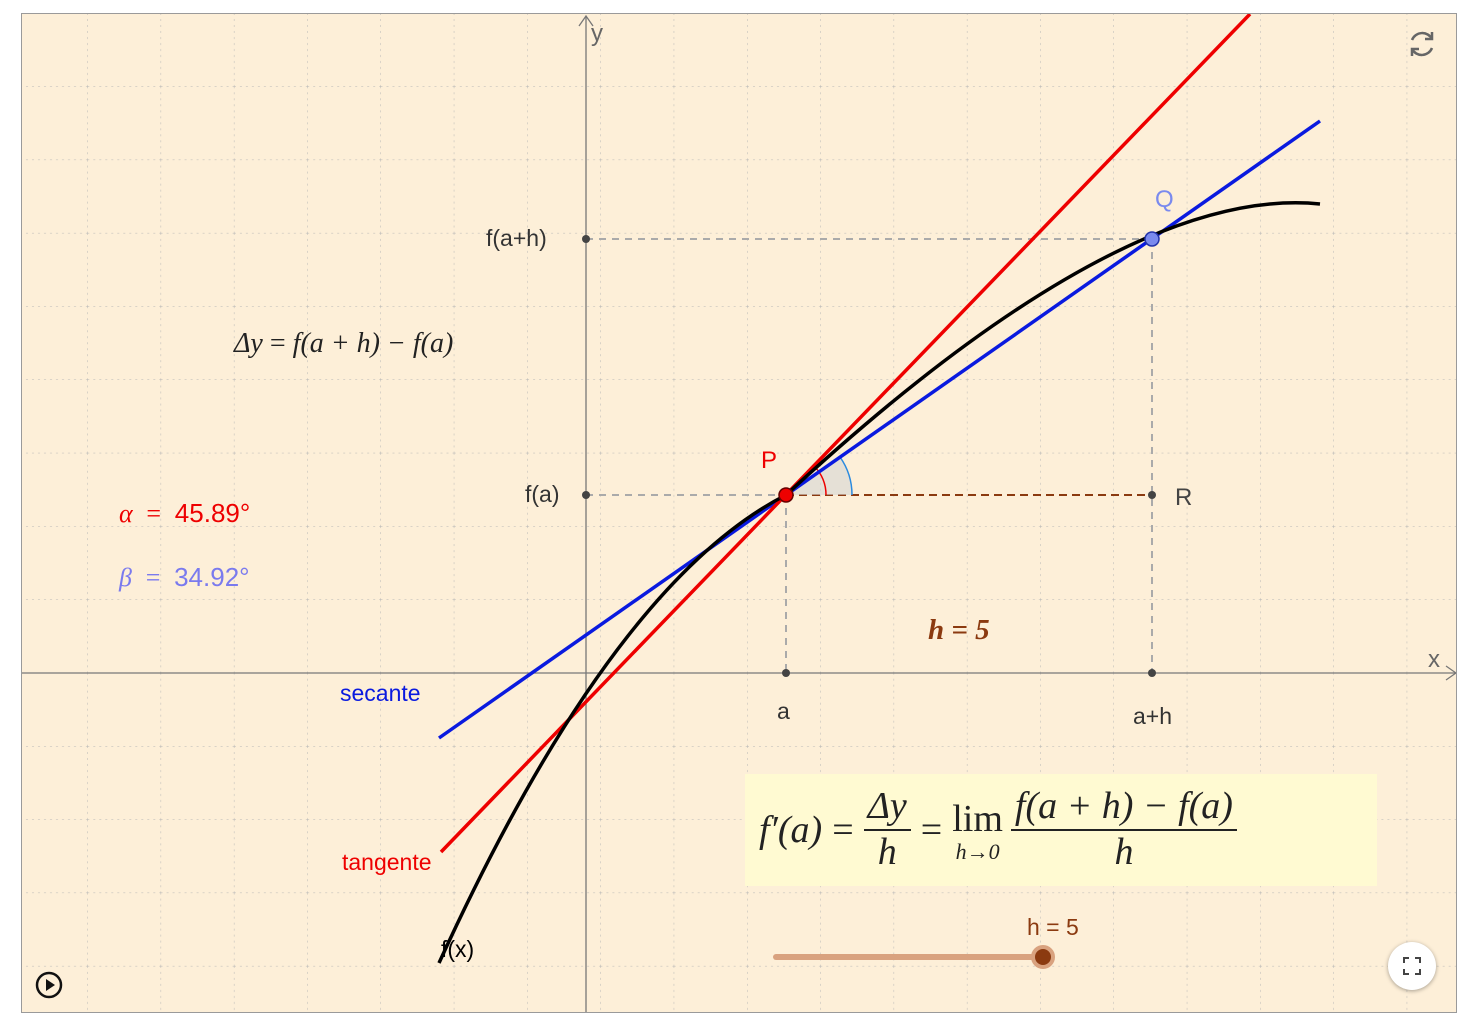 Image resolution: width=1478 pixels, height=1036 pixels. I want to click on play-icon, so click(49, 985).